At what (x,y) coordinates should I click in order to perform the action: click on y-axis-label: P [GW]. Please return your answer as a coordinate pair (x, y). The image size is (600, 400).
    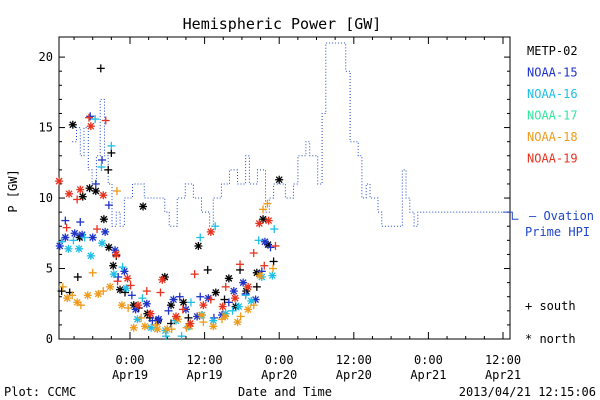
    Looking at the image, I should click on (13, 190).